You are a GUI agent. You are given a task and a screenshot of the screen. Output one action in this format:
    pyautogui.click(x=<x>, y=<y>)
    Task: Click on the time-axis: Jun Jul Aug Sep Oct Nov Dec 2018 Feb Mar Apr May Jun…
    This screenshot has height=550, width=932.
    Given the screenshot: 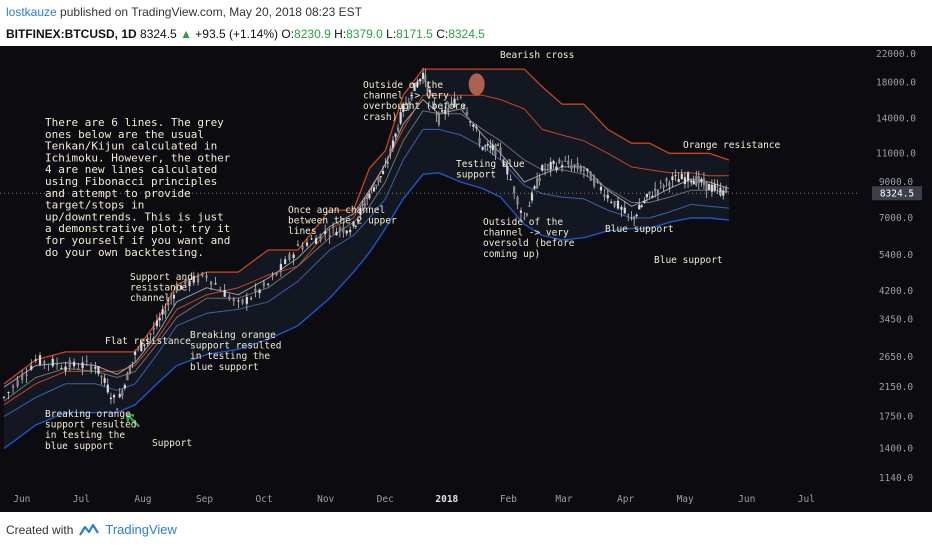 What is the action you would take?
    pyautogui.click(x=414, y=499)
    